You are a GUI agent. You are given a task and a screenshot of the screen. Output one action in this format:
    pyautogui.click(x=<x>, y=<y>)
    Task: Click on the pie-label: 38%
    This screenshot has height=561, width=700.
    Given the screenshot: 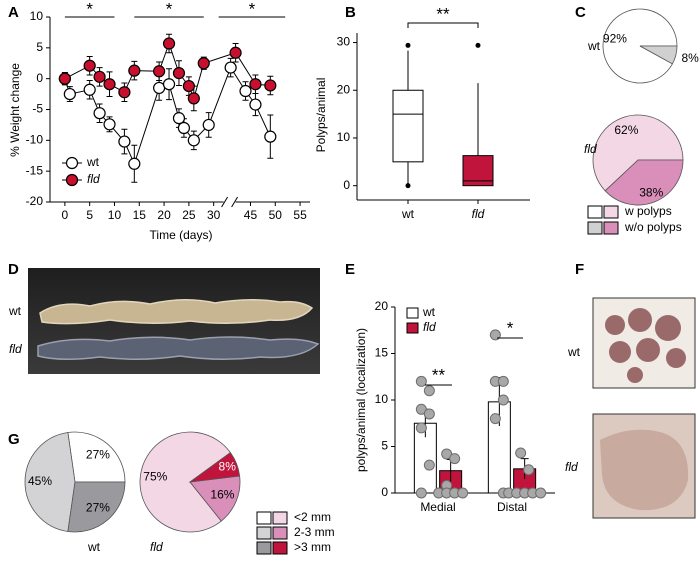 What is the action you would take?
    pyautogui.click(x=651, y=193)
    